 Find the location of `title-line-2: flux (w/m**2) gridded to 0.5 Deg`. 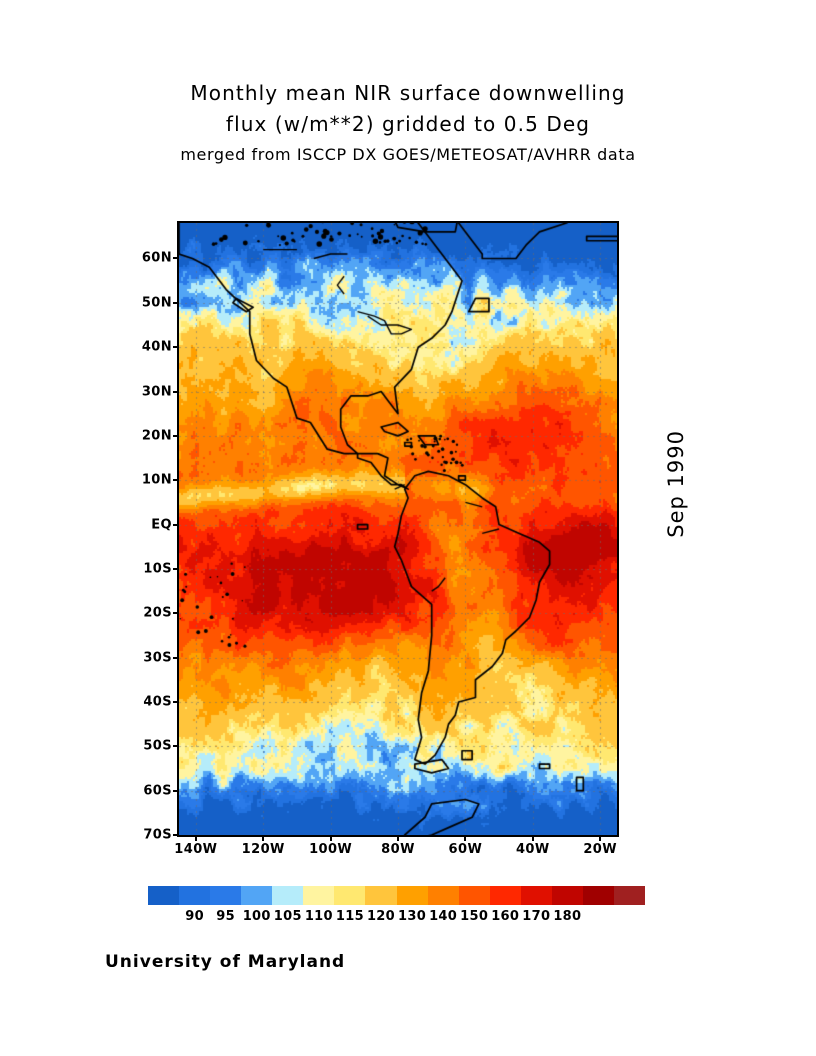

title-line-2: flux (w/m**2) gridded to 0.5 Deg is located at coordinates (408, 124).